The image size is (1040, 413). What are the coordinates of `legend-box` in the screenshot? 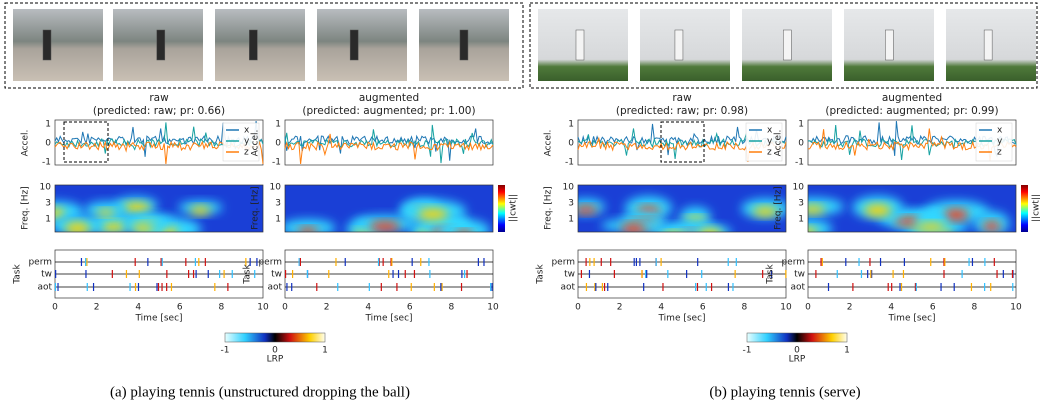 It's located at (994, 142).